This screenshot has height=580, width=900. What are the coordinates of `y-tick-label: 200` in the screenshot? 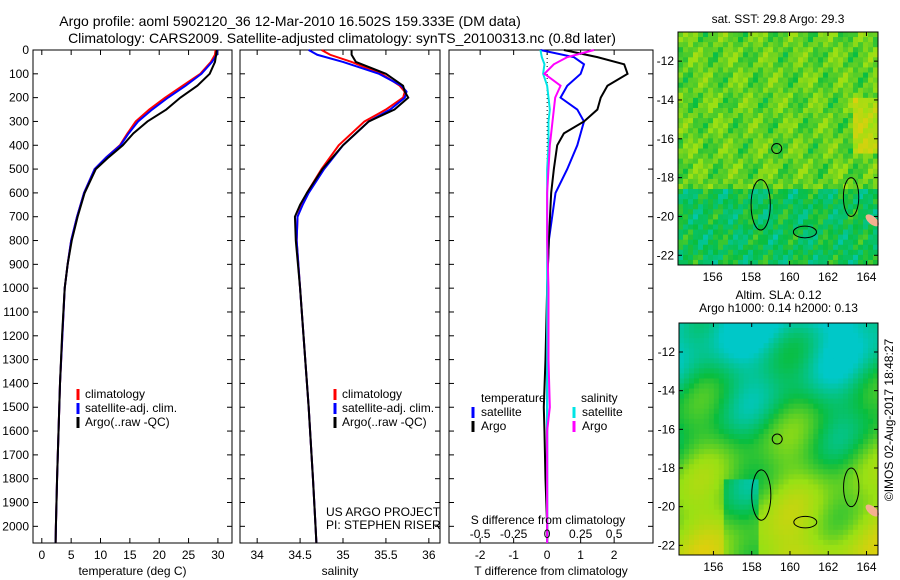 It's located at (19, 98).